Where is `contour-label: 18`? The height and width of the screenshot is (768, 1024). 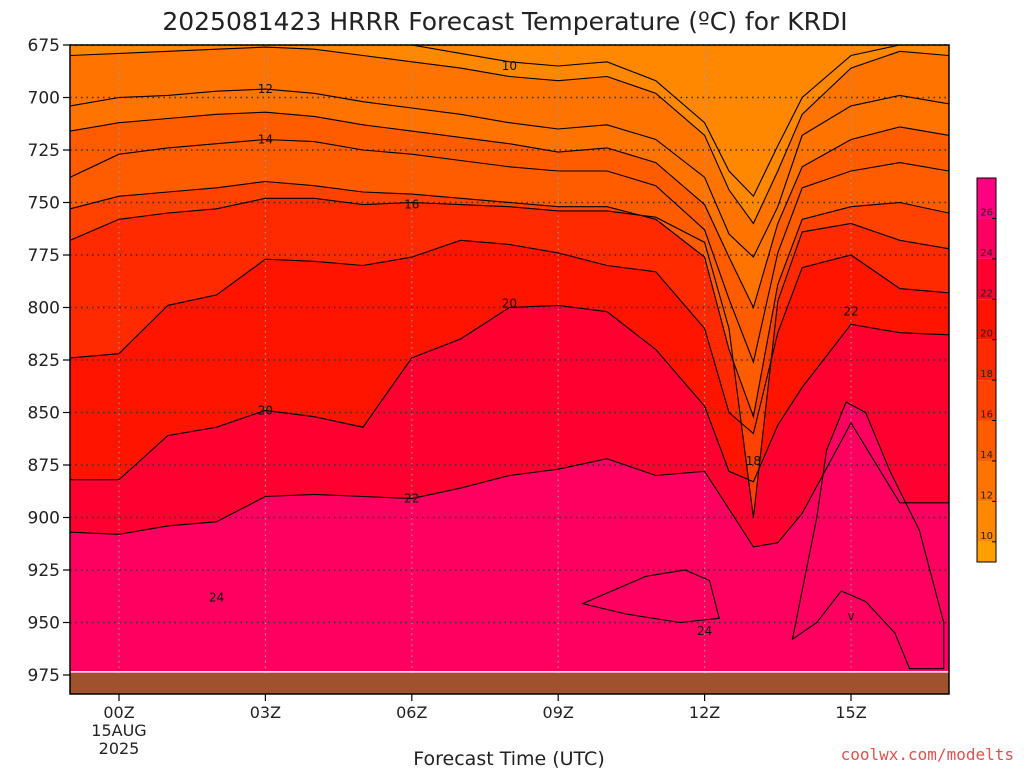
contour-label: 18 is located at coordinates (753, 461).